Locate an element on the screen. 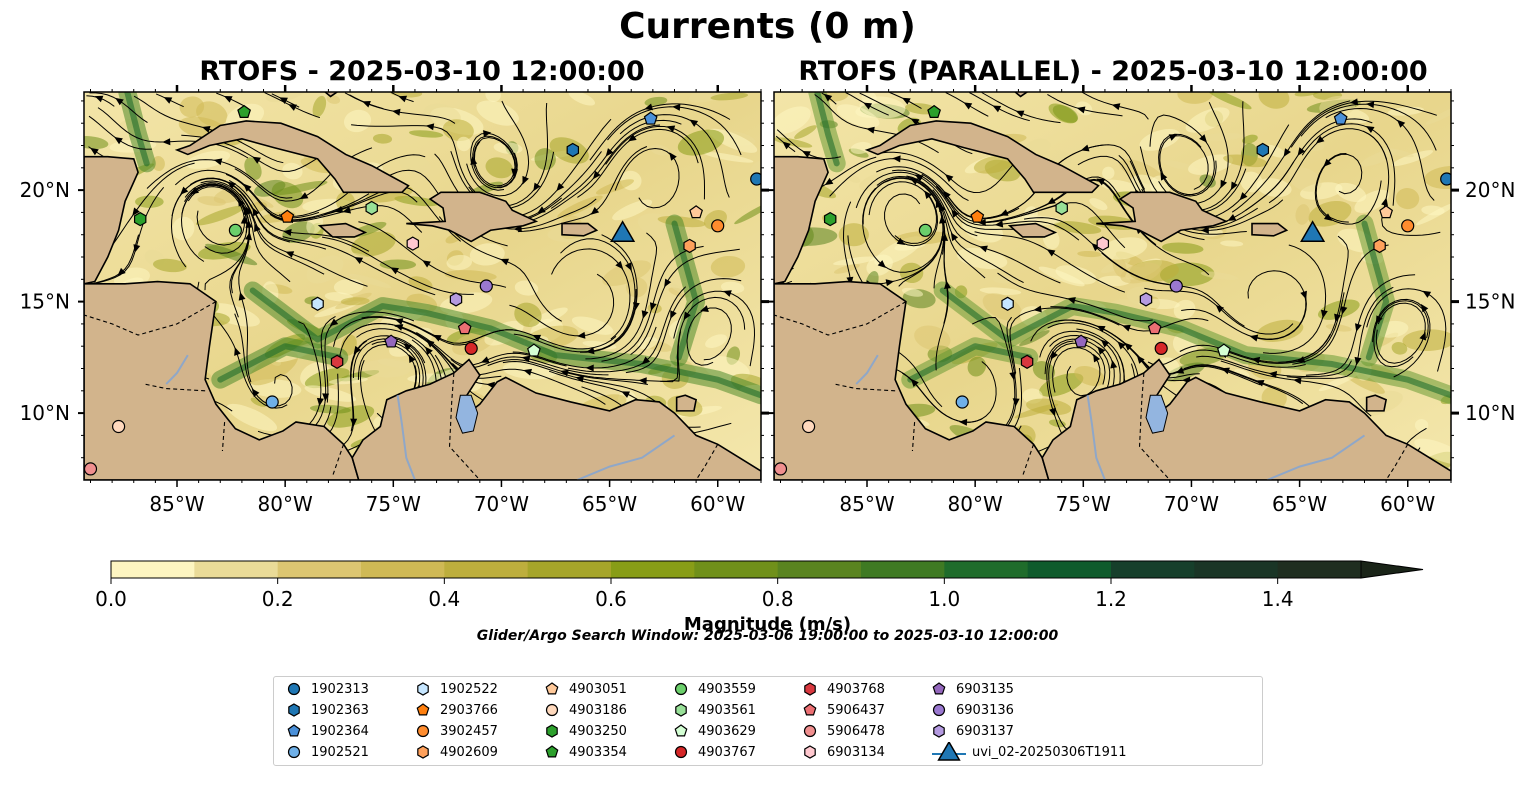 The height and width of the screenshot is (802, 1535). colorbar-tick-label: 0.2 is located at coordinates (278, 599).